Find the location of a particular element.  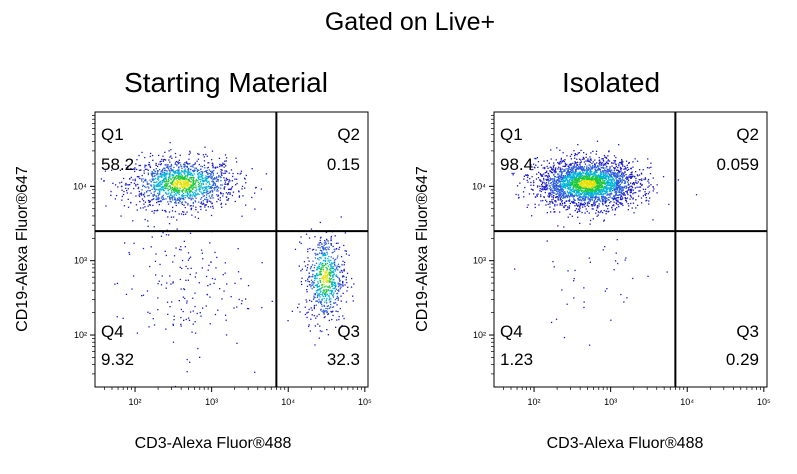

quadrant-name: Q1 is located at coordinates (112, 134).